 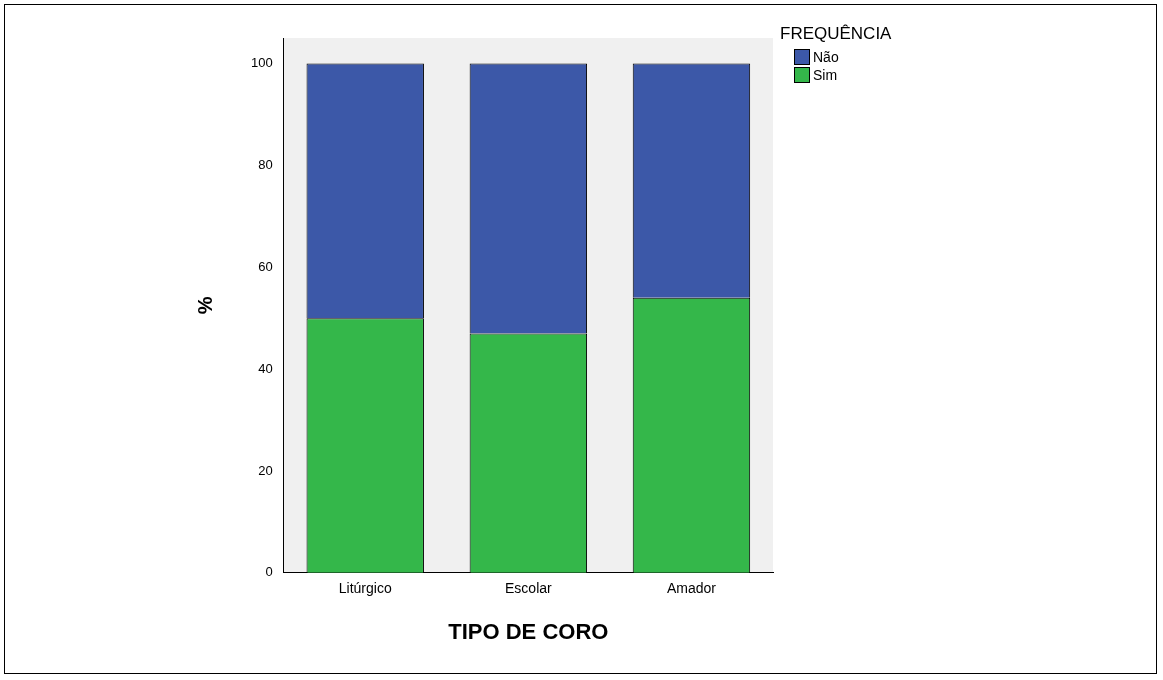 What do you see at coordinates (826, 57) in the screenshot?
I see `legend-label: Não` at bounding box center [826, 57].